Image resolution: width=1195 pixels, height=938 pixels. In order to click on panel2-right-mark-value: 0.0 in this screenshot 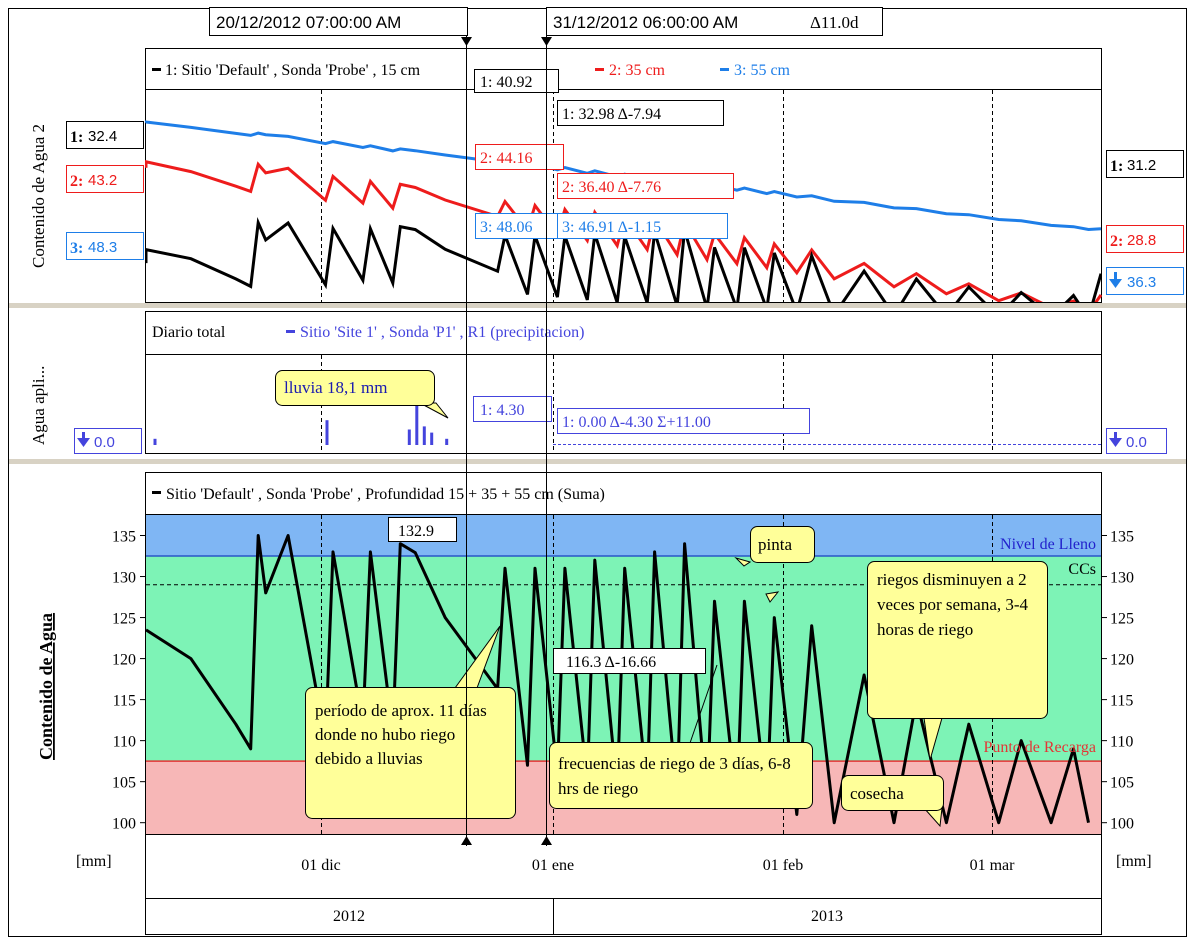, I will do `click(1136, 442)`.